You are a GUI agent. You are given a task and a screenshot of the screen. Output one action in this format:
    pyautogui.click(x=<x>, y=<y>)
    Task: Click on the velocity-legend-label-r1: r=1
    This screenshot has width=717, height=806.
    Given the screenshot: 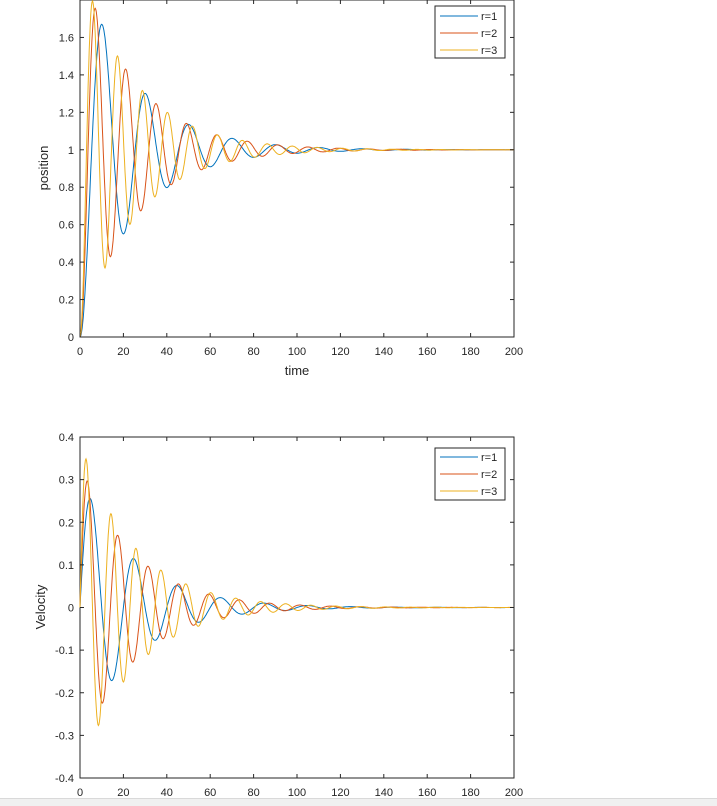 What is the action you would take?
    pyautogui.click(x=489, y=458)
    